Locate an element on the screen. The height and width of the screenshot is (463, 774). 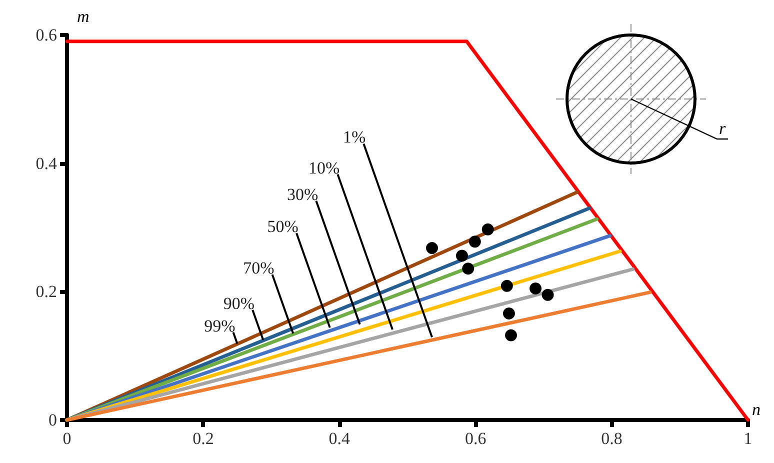
annotation: 50% is located at coordinates (282, 226).